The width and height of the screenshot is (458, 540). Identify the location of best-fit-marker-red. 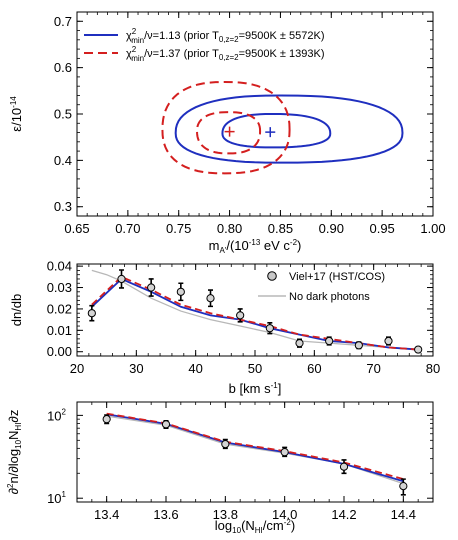
(229, 131).